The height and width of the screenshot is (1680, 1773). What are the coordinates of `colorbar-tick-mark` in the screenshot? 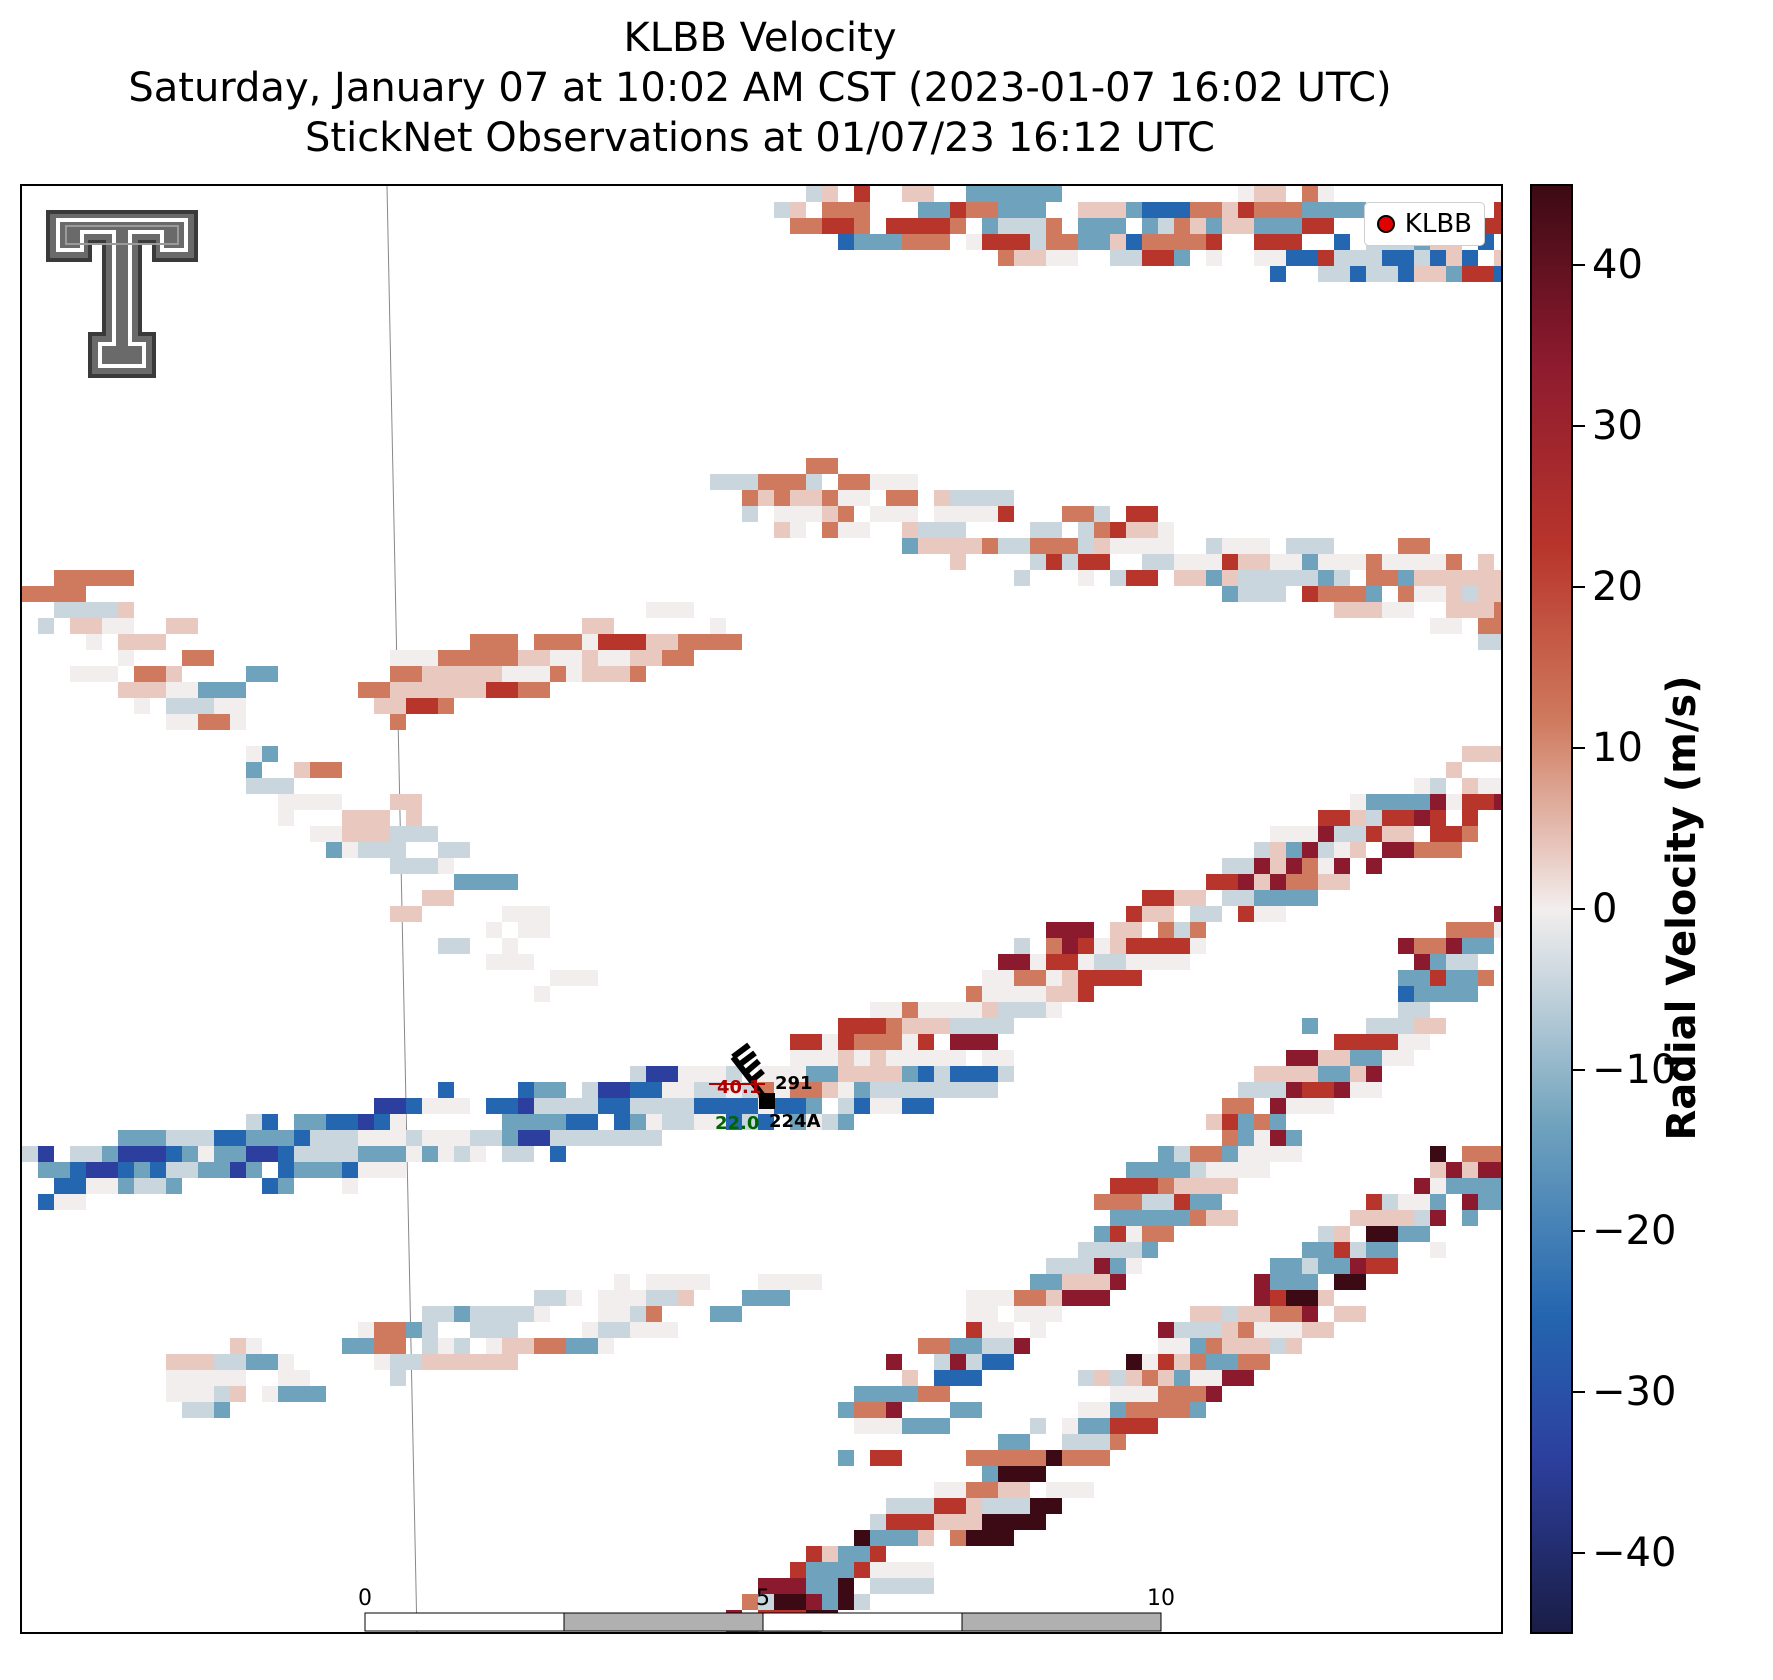 It's located at (1579, 1070).